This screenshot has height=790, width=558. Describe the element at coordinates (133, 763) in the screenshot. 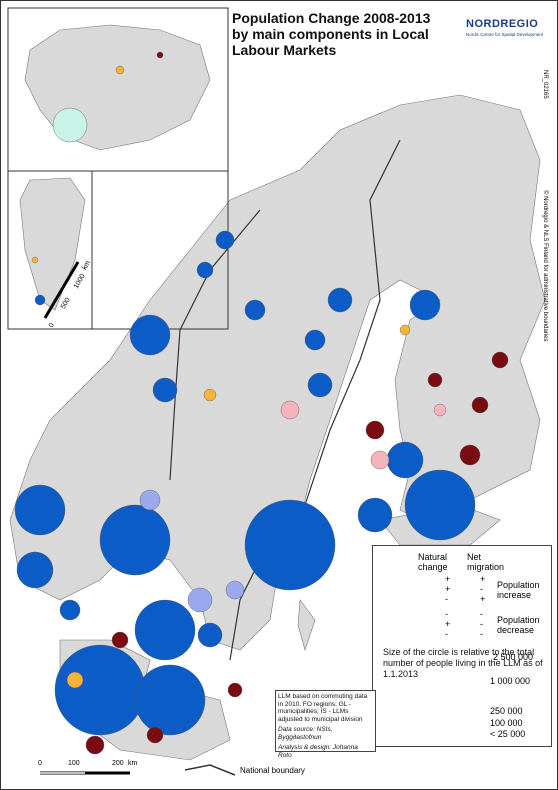

I see `scale-label: km` at that location.